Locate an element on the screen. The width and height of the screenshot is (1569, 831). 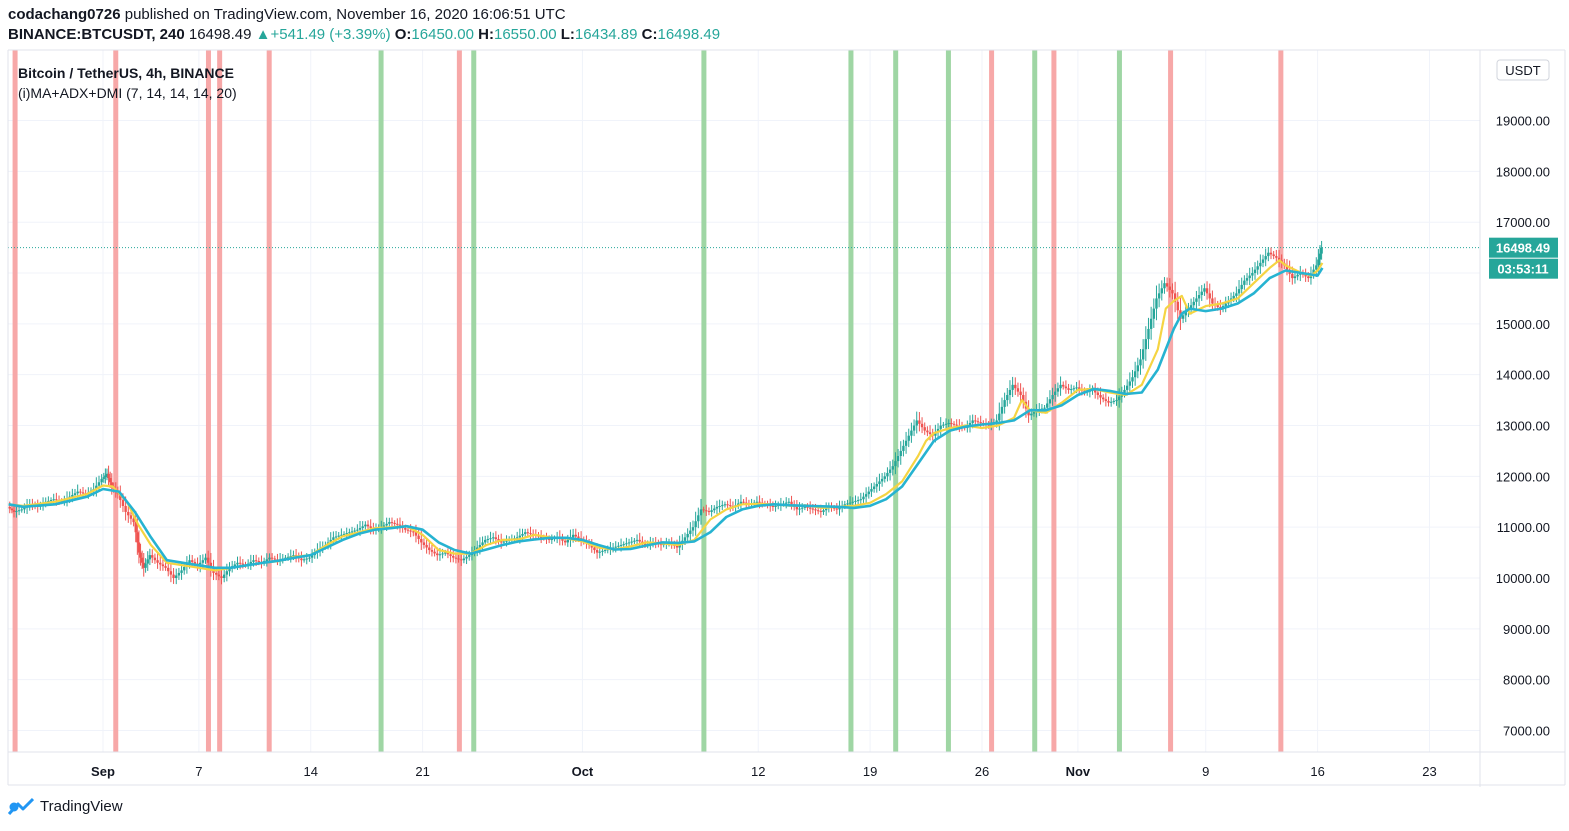
x-tick-label: 12 is located at coordinates (758, 771).